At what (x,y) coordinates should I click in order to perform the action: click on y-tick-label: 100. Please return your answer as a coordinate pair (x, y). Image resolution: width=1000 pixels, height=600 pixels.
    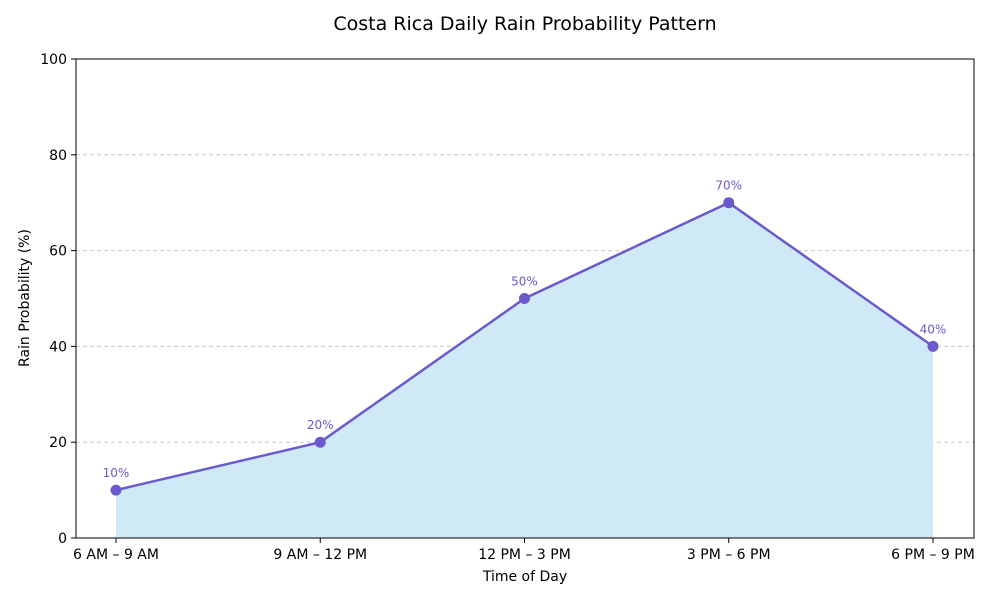
    Looking at the image, I should click on (53, 60).